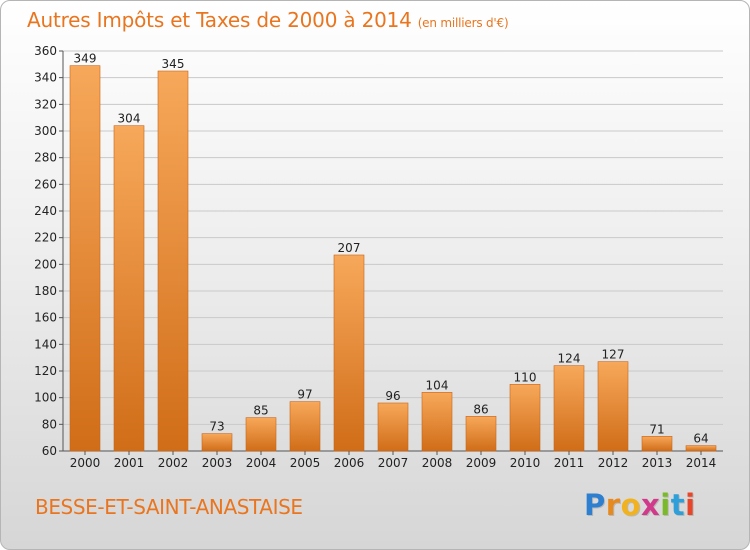 Image resolution: width=750 pixels, height=550 pixels. I want to click on value-label-2014: 64, so click(700, 439).